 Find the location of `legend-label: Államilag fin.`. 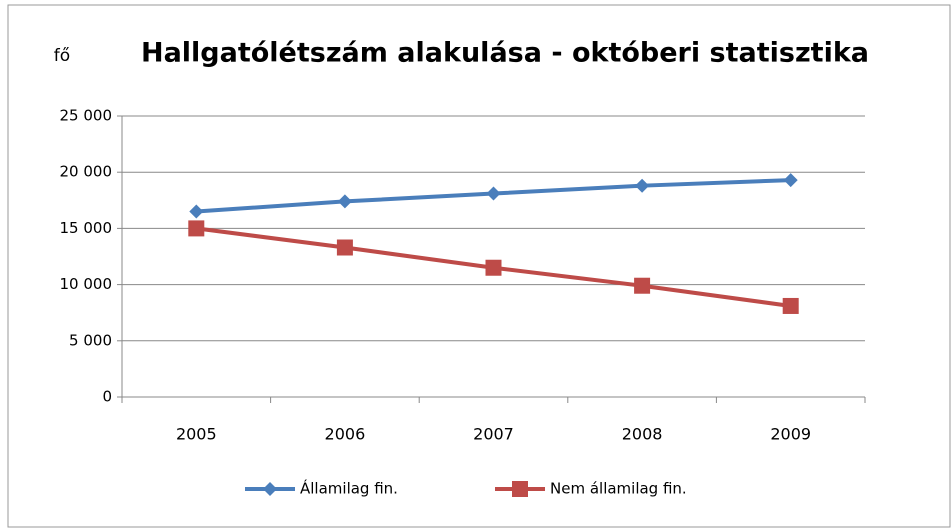

legend-label: Államilag fin. is located at coordinates (349, 488).